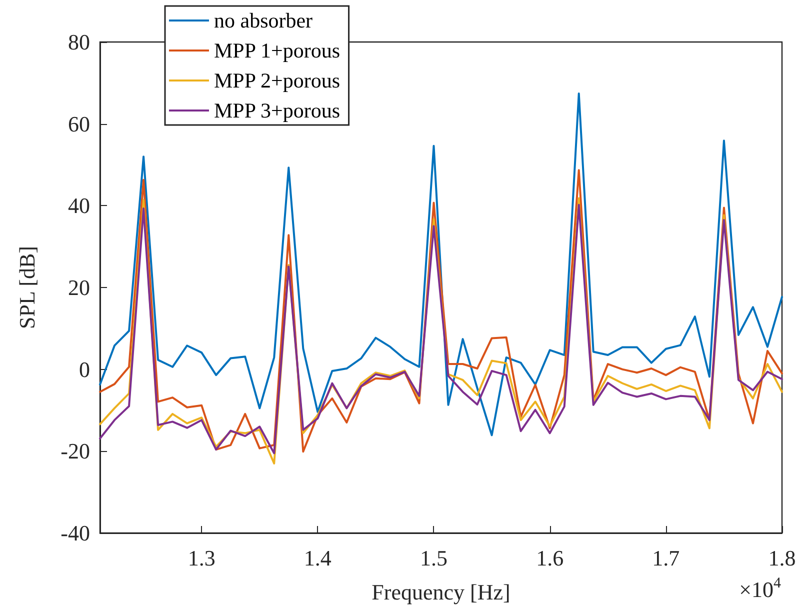  I want to click on x-tick-label: 1.7, so click(666, 558).